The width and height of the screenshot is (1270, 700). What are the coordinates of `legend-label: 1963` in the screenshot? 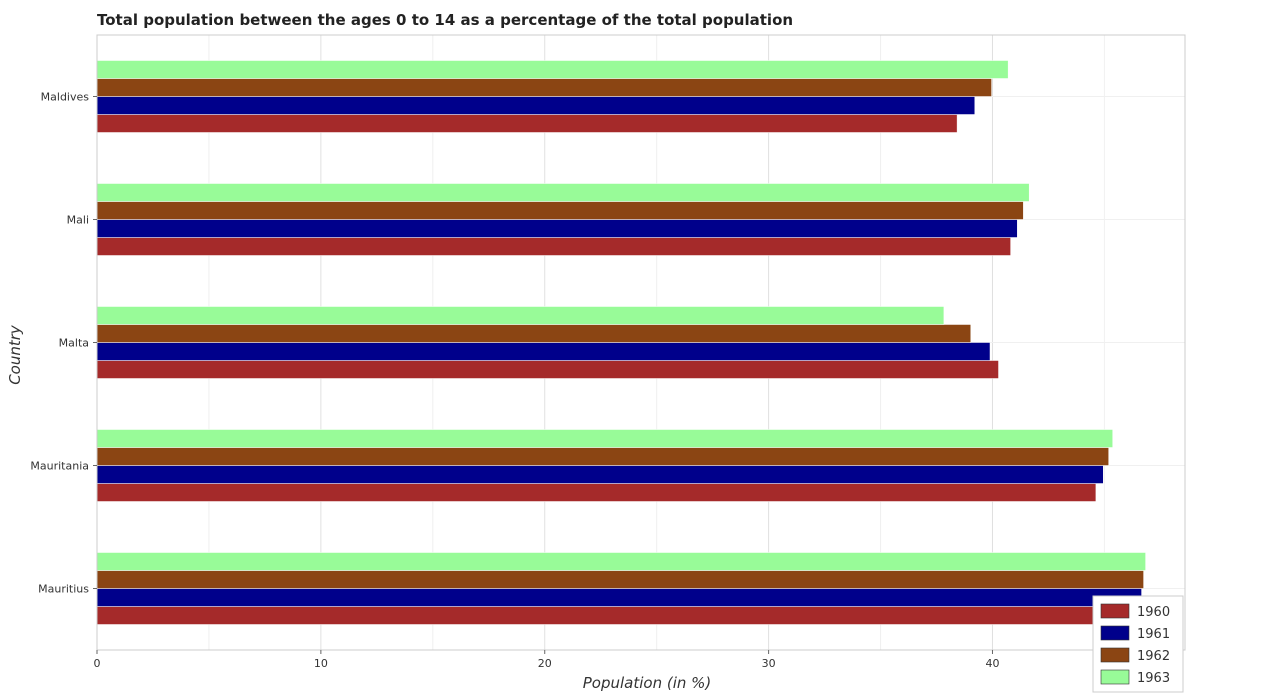 It's located at (1153, 678).